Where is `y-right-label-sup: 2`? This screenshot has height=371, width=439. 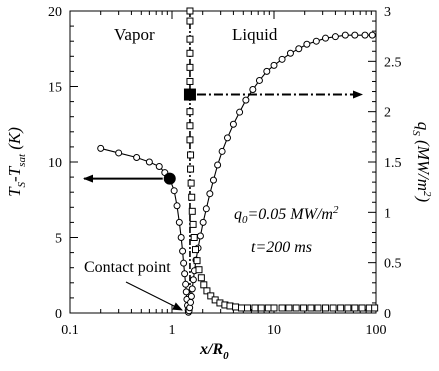
y-right-label-sup: 2 is located at coordinates (427, 194).